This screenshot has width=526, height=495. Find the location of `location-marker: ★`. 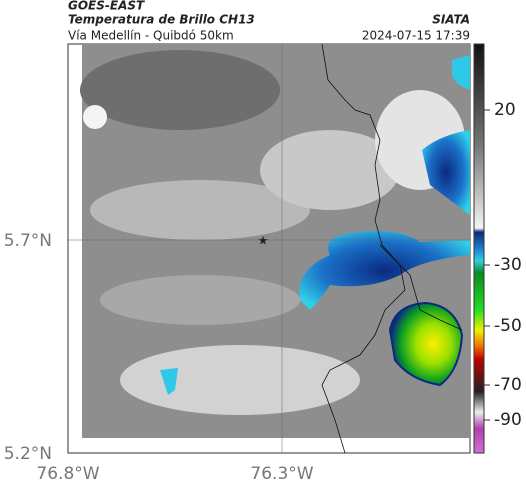

location-marker: ★ is located at coordinates (263, 241).